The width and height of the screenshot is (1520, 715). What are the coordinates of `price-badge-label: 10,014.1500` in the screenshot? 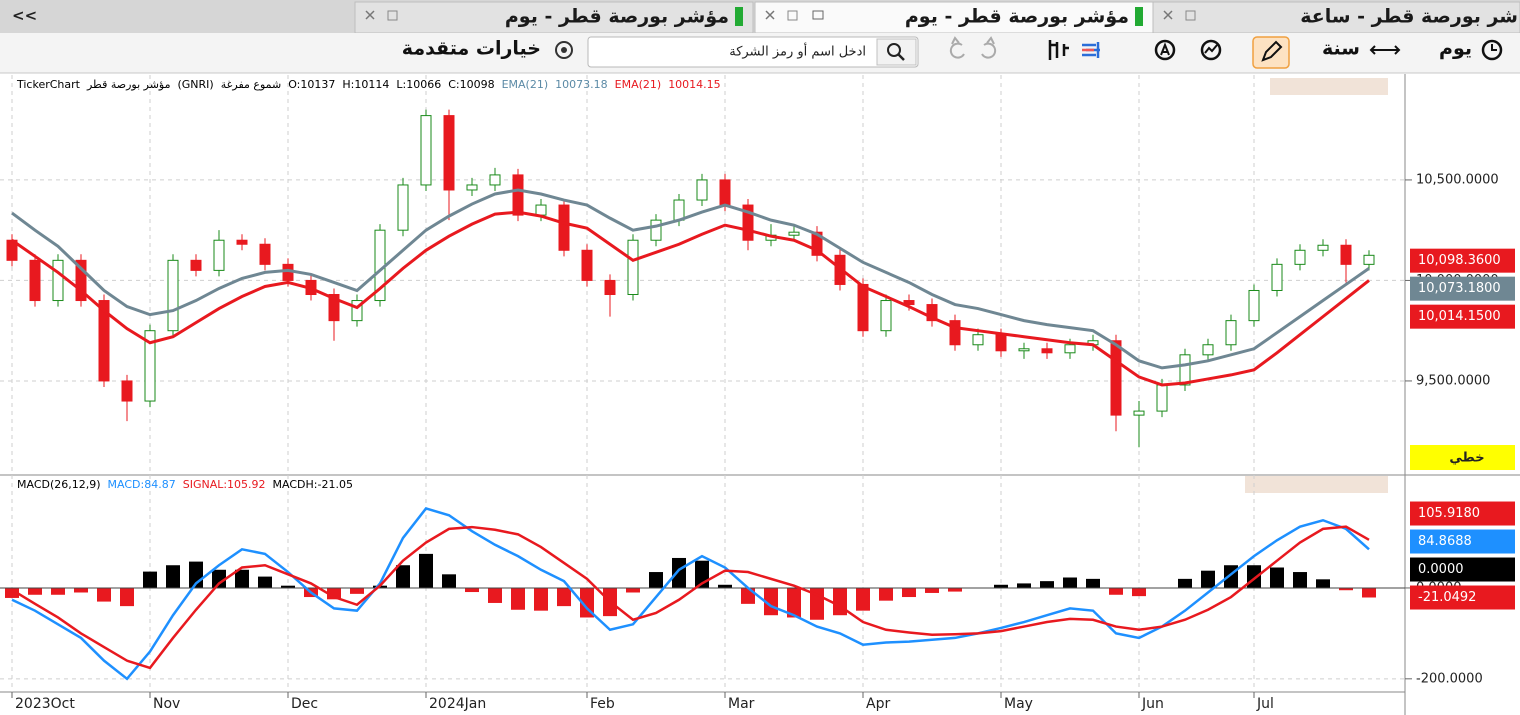 It's located at (1459, 316).